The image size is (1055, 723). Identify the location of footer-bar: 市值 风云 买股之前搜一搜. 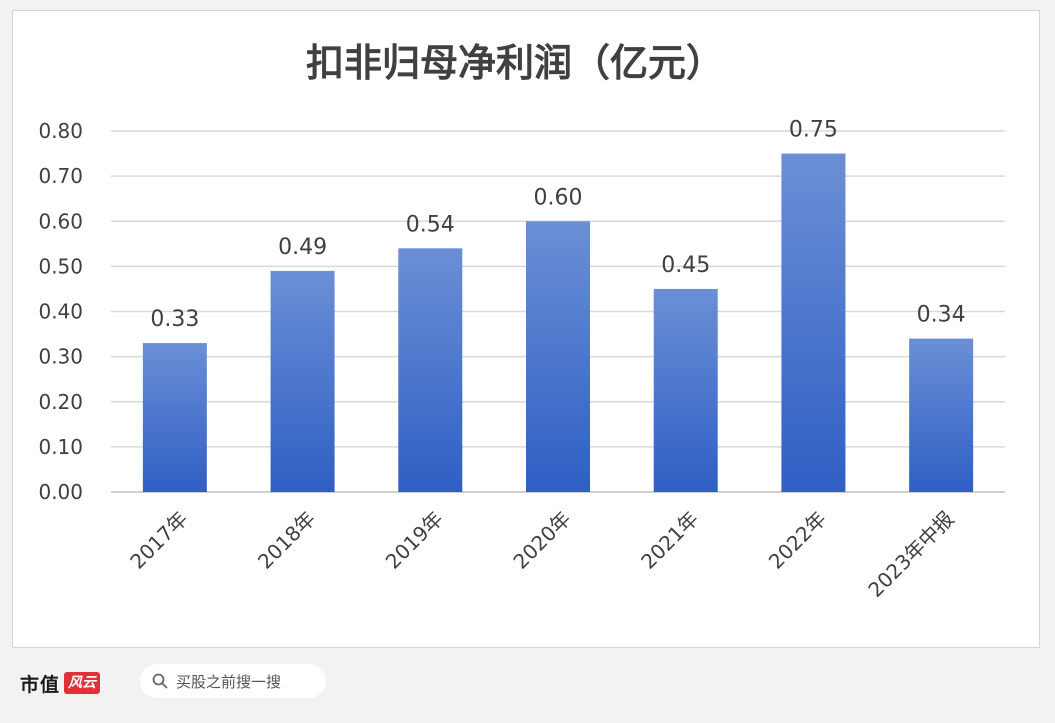
(527, 687).